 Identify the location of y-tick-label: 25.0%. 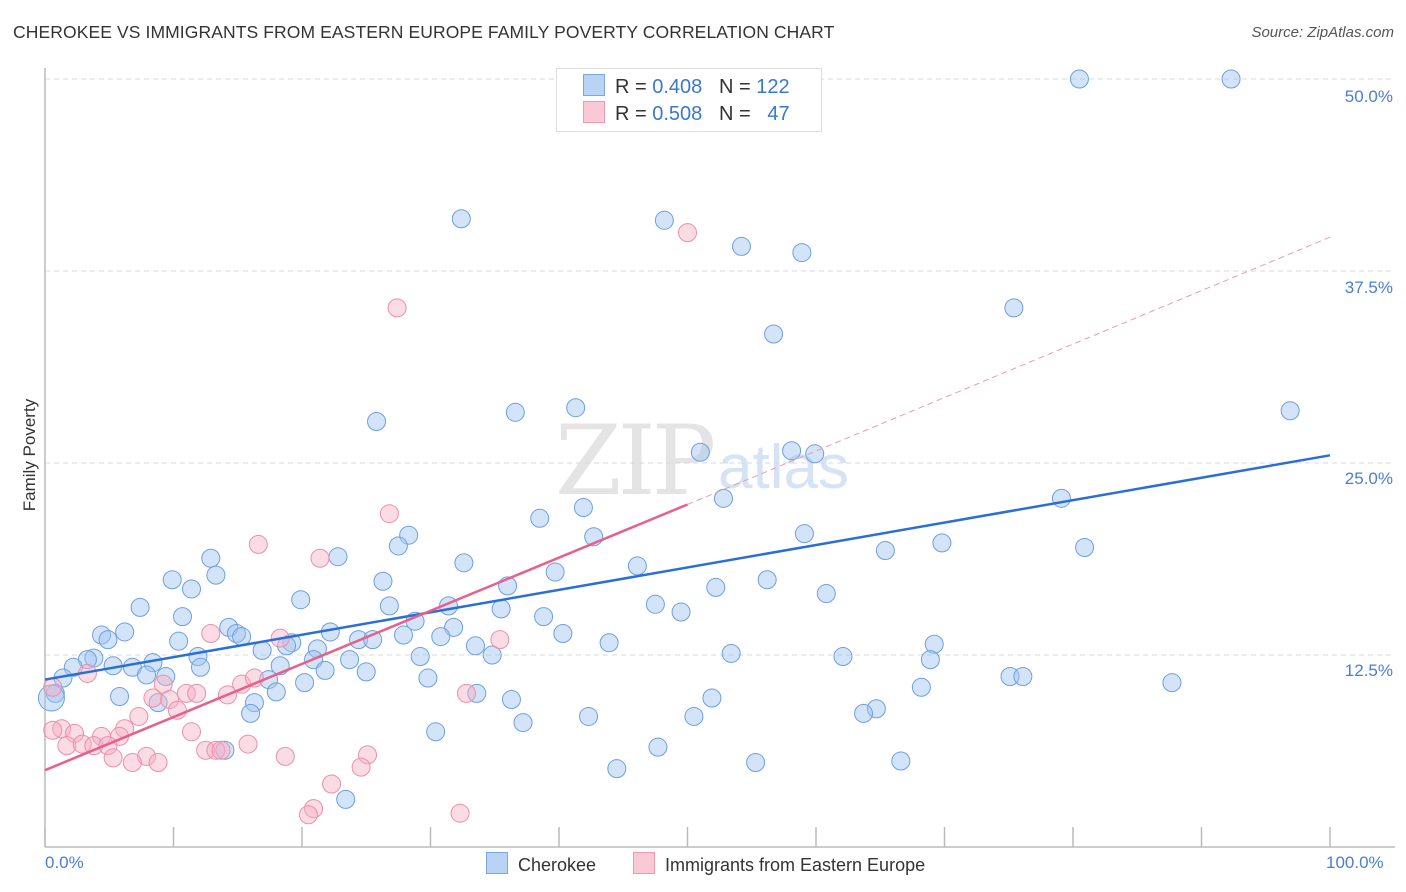
(1368, 478).